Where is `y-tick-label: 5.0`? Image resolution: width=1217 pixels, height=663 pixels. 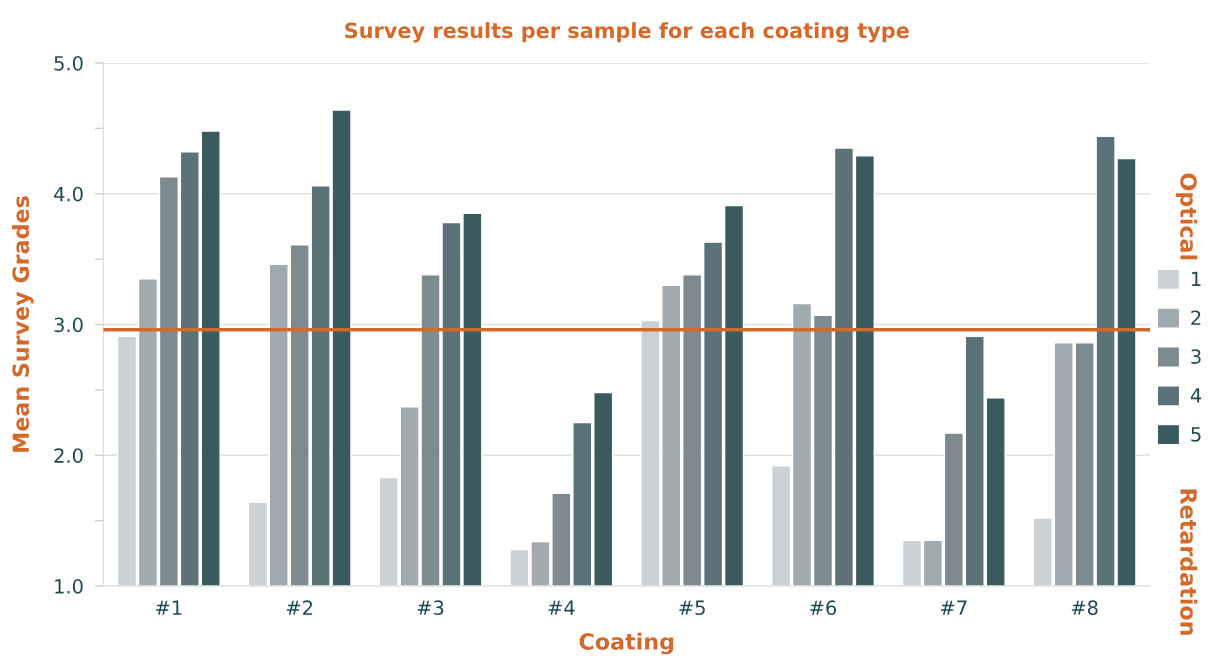
y-tick-label: 5.0 is located at coordinates (68, 63).